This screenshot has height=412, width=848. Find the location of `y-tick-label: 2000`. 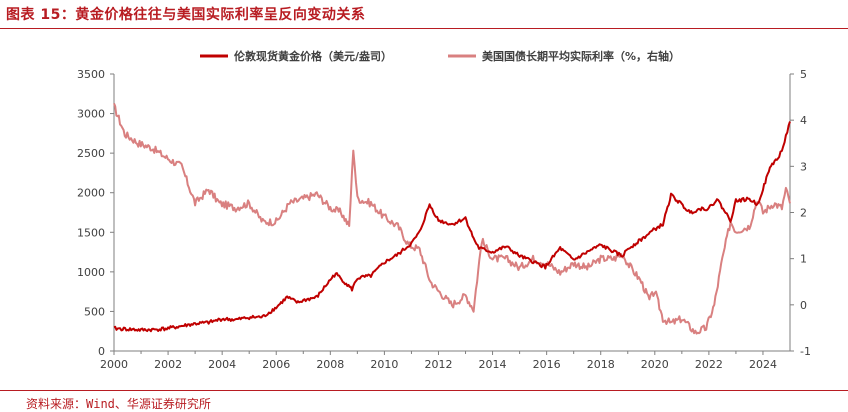

y-tick-label: 2000 is located at coordinates (91, 193).